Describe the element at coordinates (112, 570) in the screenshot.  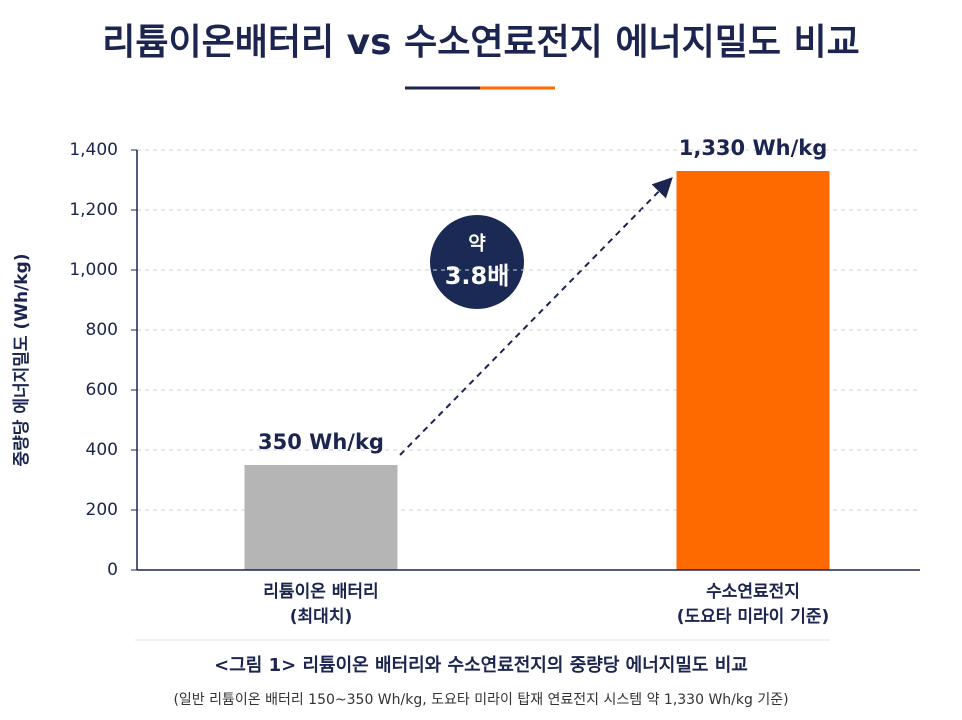
I see `y-tick-label: 0` at that location.